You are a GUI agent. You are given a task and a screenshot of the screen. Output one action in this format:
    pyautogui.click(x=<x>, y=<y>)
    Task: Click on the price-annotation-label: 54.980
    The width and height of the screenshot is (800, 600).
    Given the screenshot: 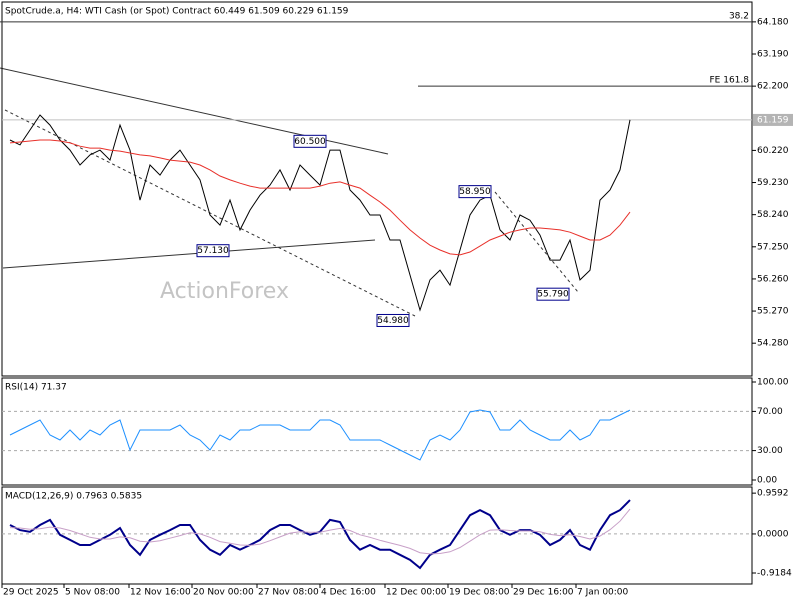 What is the action you would take?
    pyautogui.click(x=393, y=321)
    